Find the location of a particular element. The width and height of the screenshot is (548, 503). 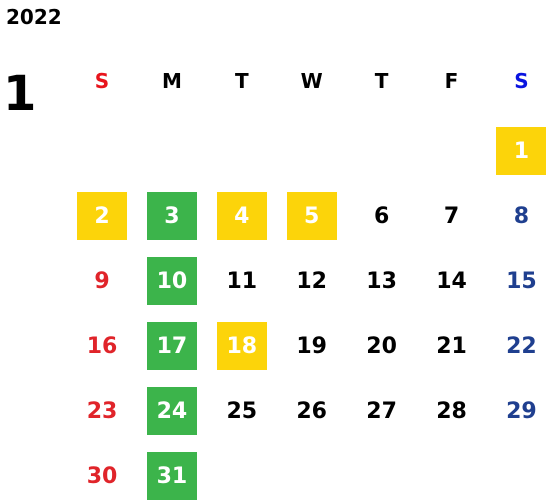

highlighted-day: 5 is located at coordinates (311, 216).